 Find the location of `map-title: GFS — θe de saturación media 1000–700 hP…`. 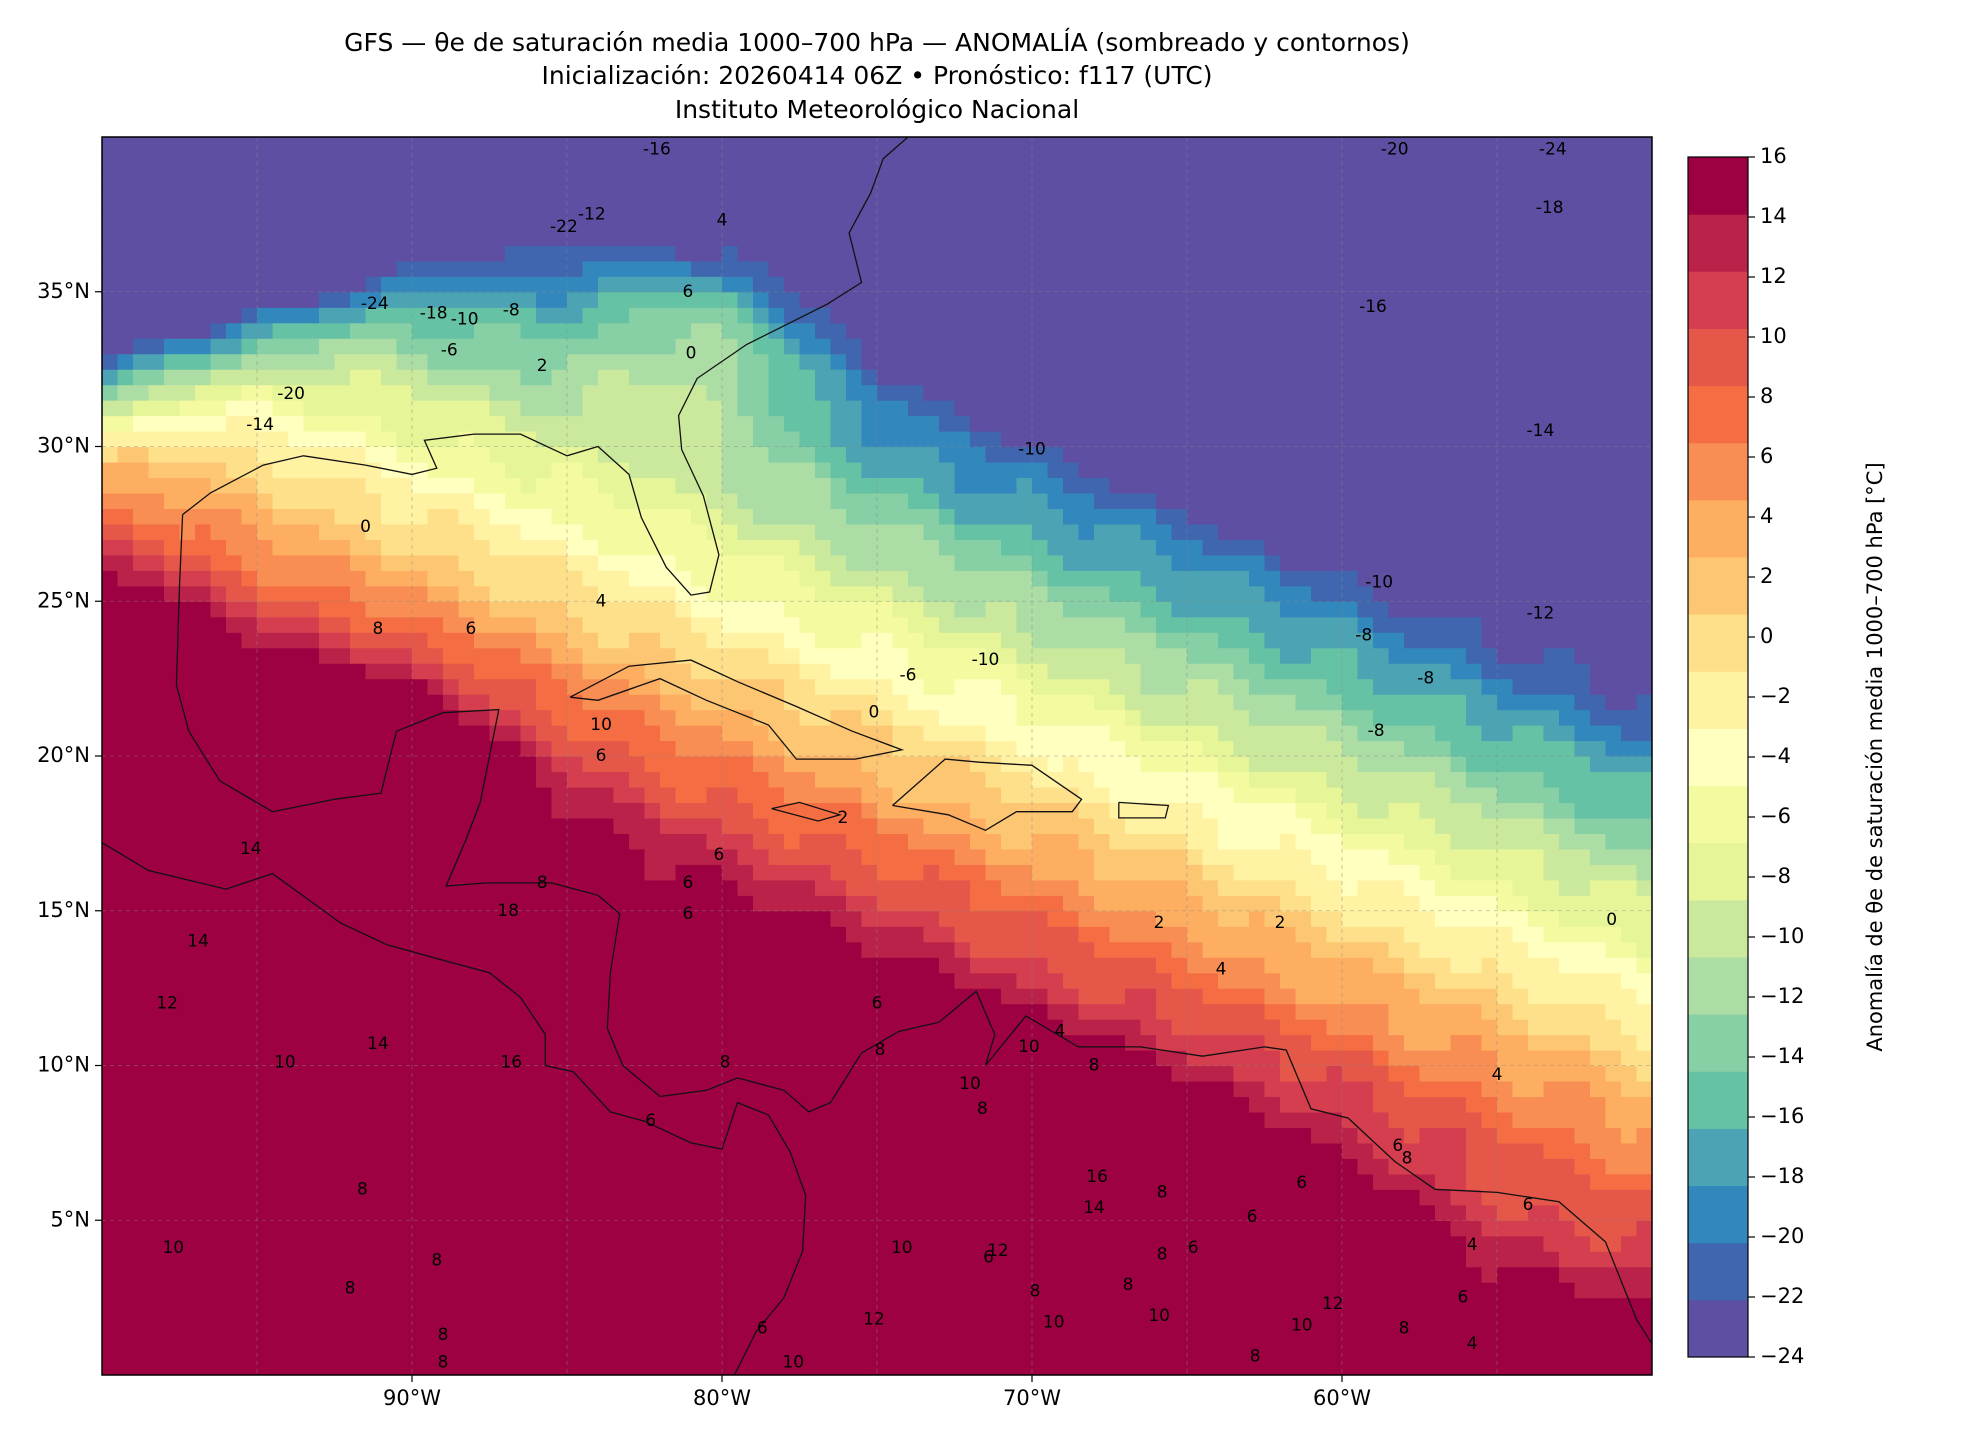

map-title: GFS — θe de saturación media 1000–700 hP… is located at coordinates (877, 42).